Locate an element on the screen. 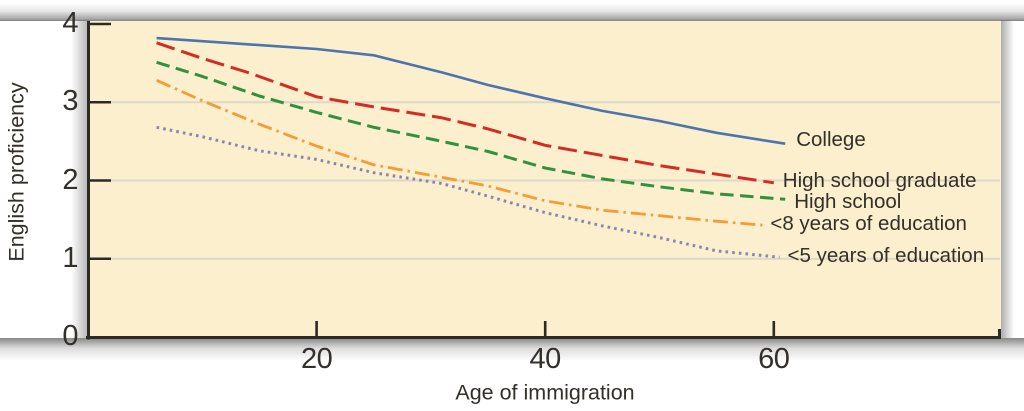 The height and width of the screenshot is (411, 1024). x-axis-title: Age of immigration is located at coordinates (545, 392).